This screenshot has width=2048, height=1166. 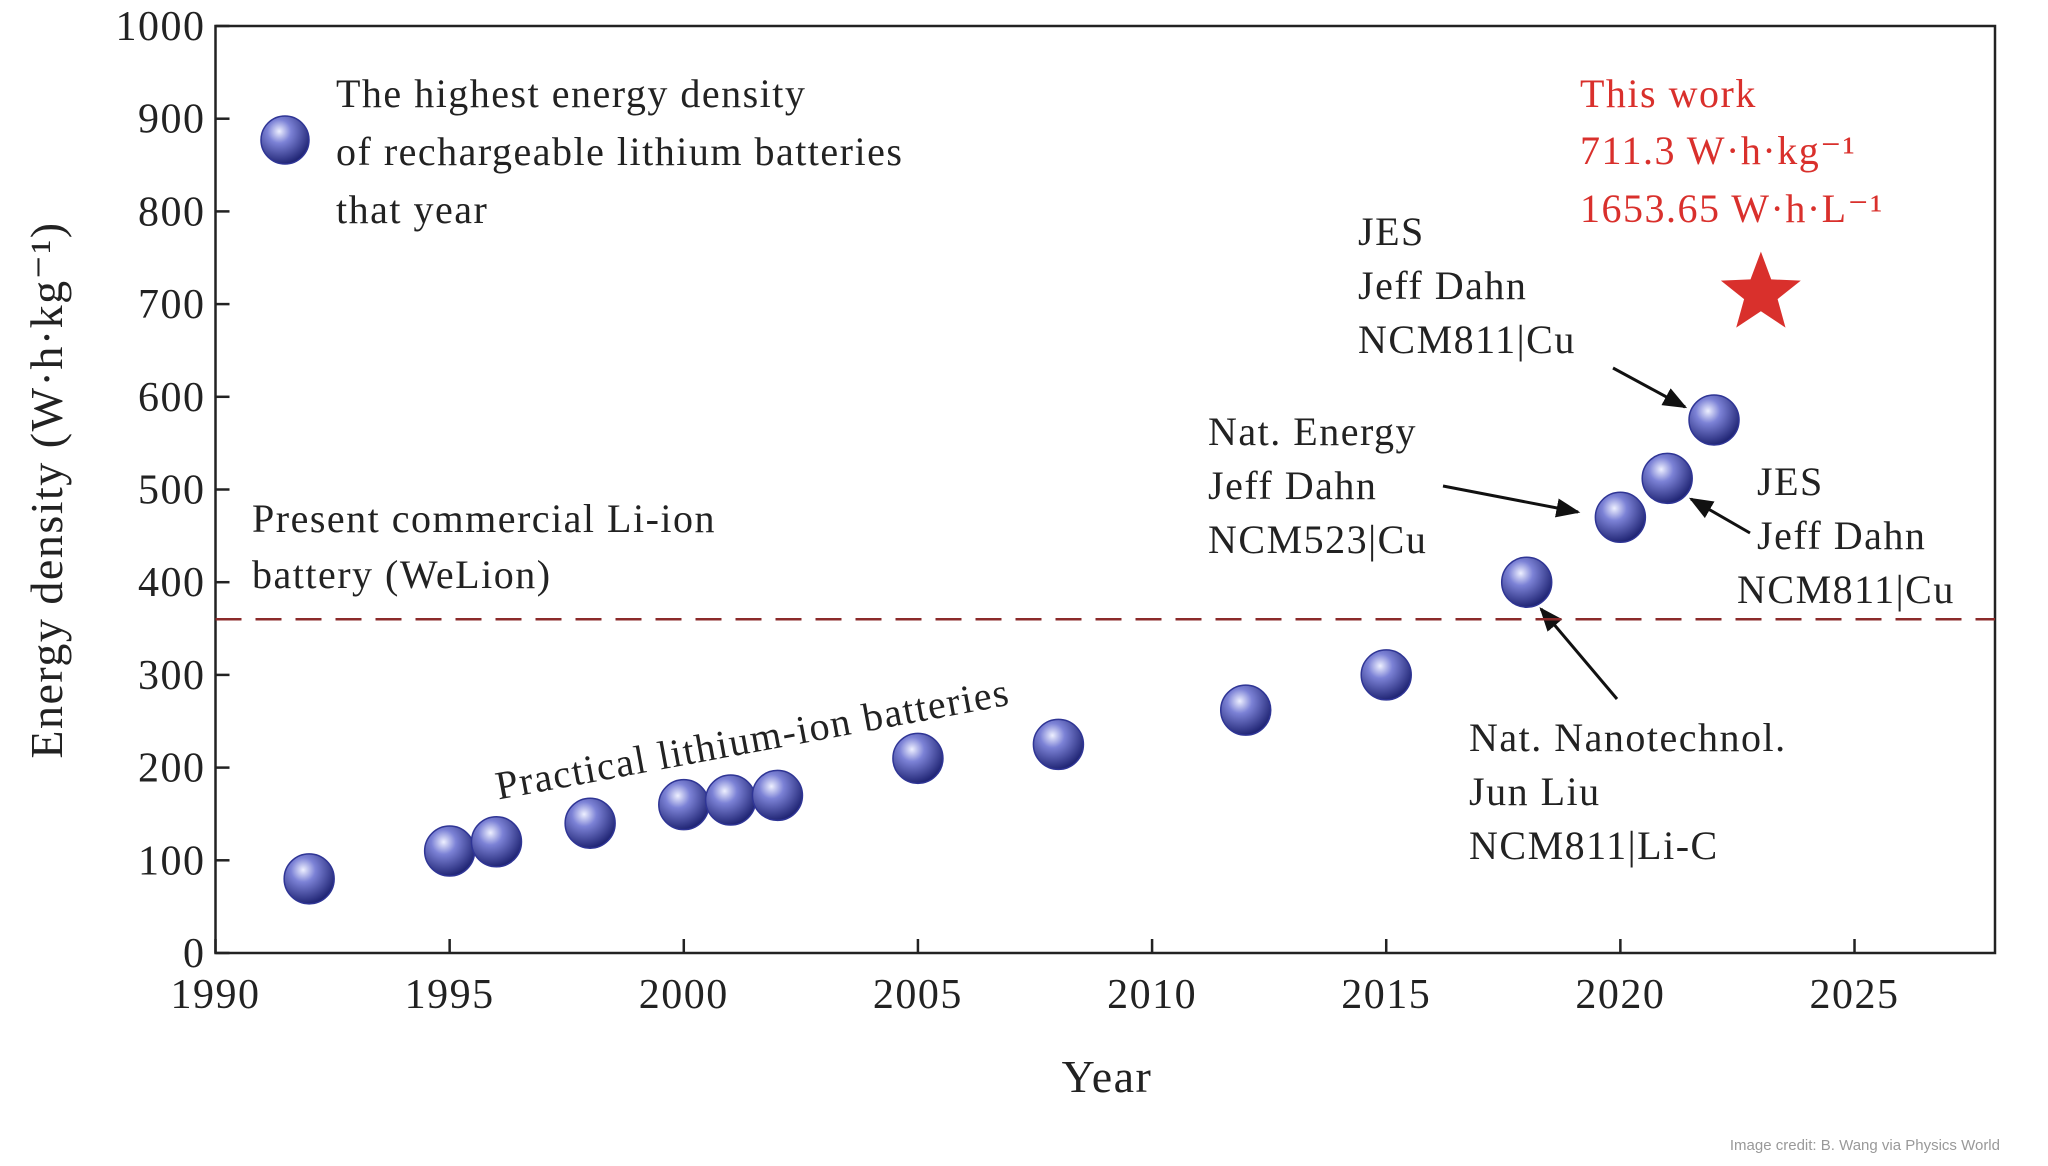 I want to click on y-tick-label: 500, so click(x=172, y=491).